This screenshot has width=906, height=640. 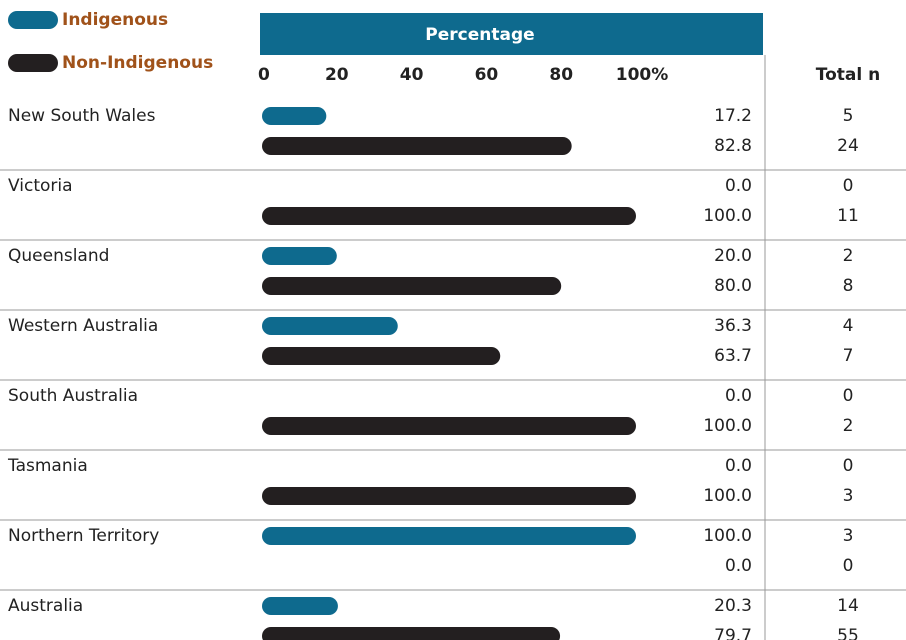 I want to click on total-n: 14, so click(x=848, y=606).